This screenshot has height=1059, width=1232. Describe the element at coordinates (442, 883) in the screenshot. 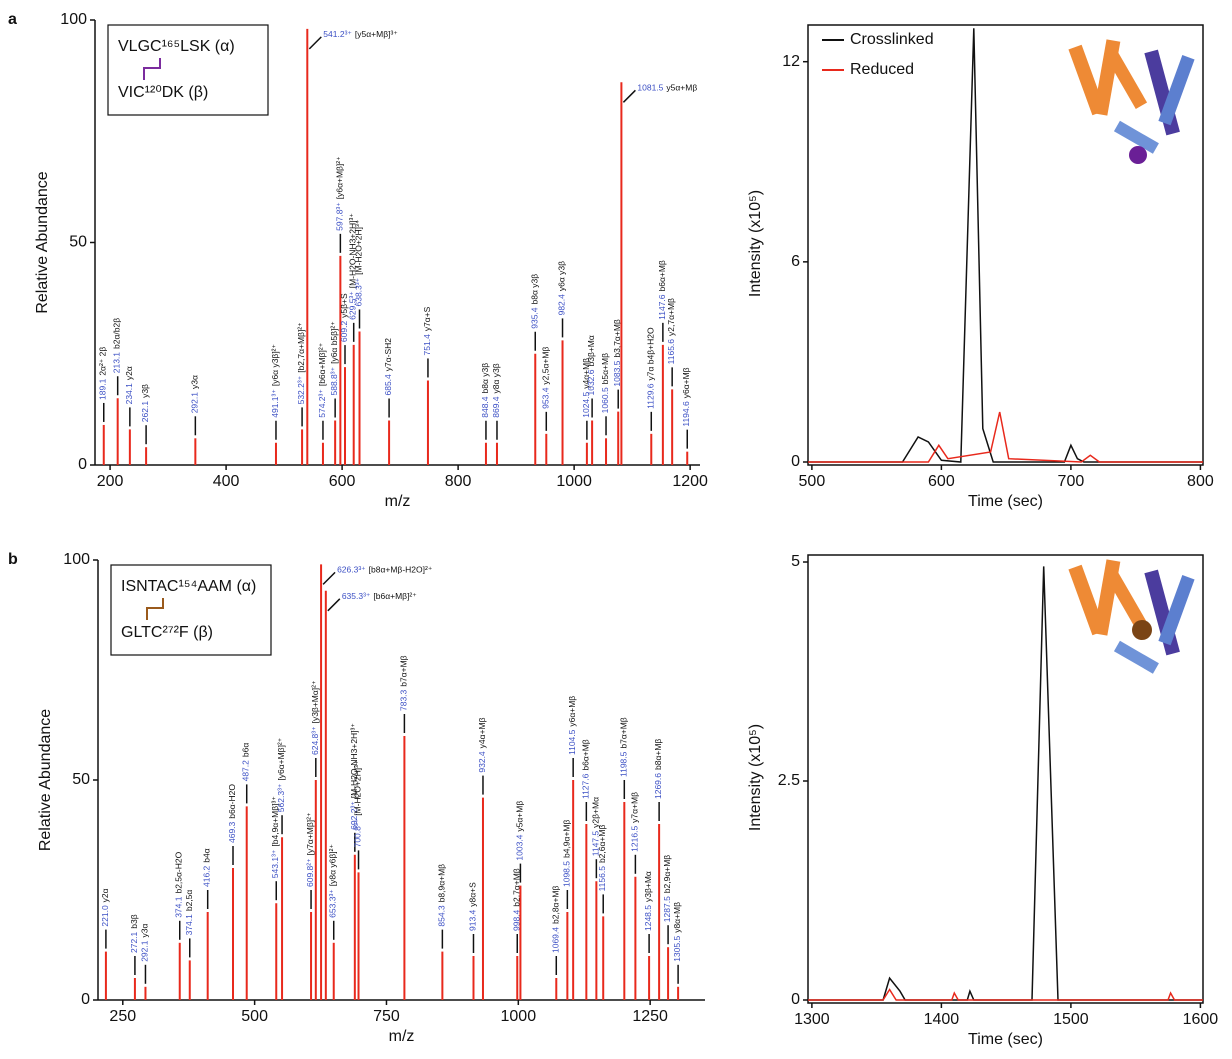

I see `ion-label: b8,9α+Mβ` at that location.